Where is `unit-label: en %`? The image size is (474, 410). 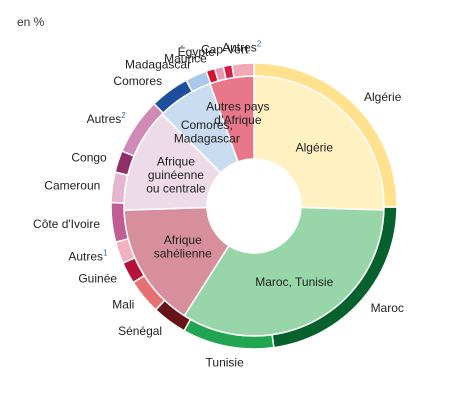
unit-label: en % is located at coordinates (31, 22).